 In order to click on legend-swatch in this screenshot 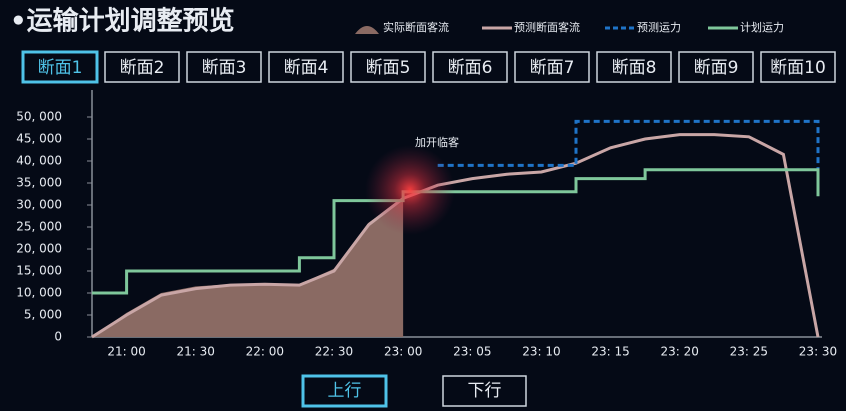, I will do `click(367, 30)`.